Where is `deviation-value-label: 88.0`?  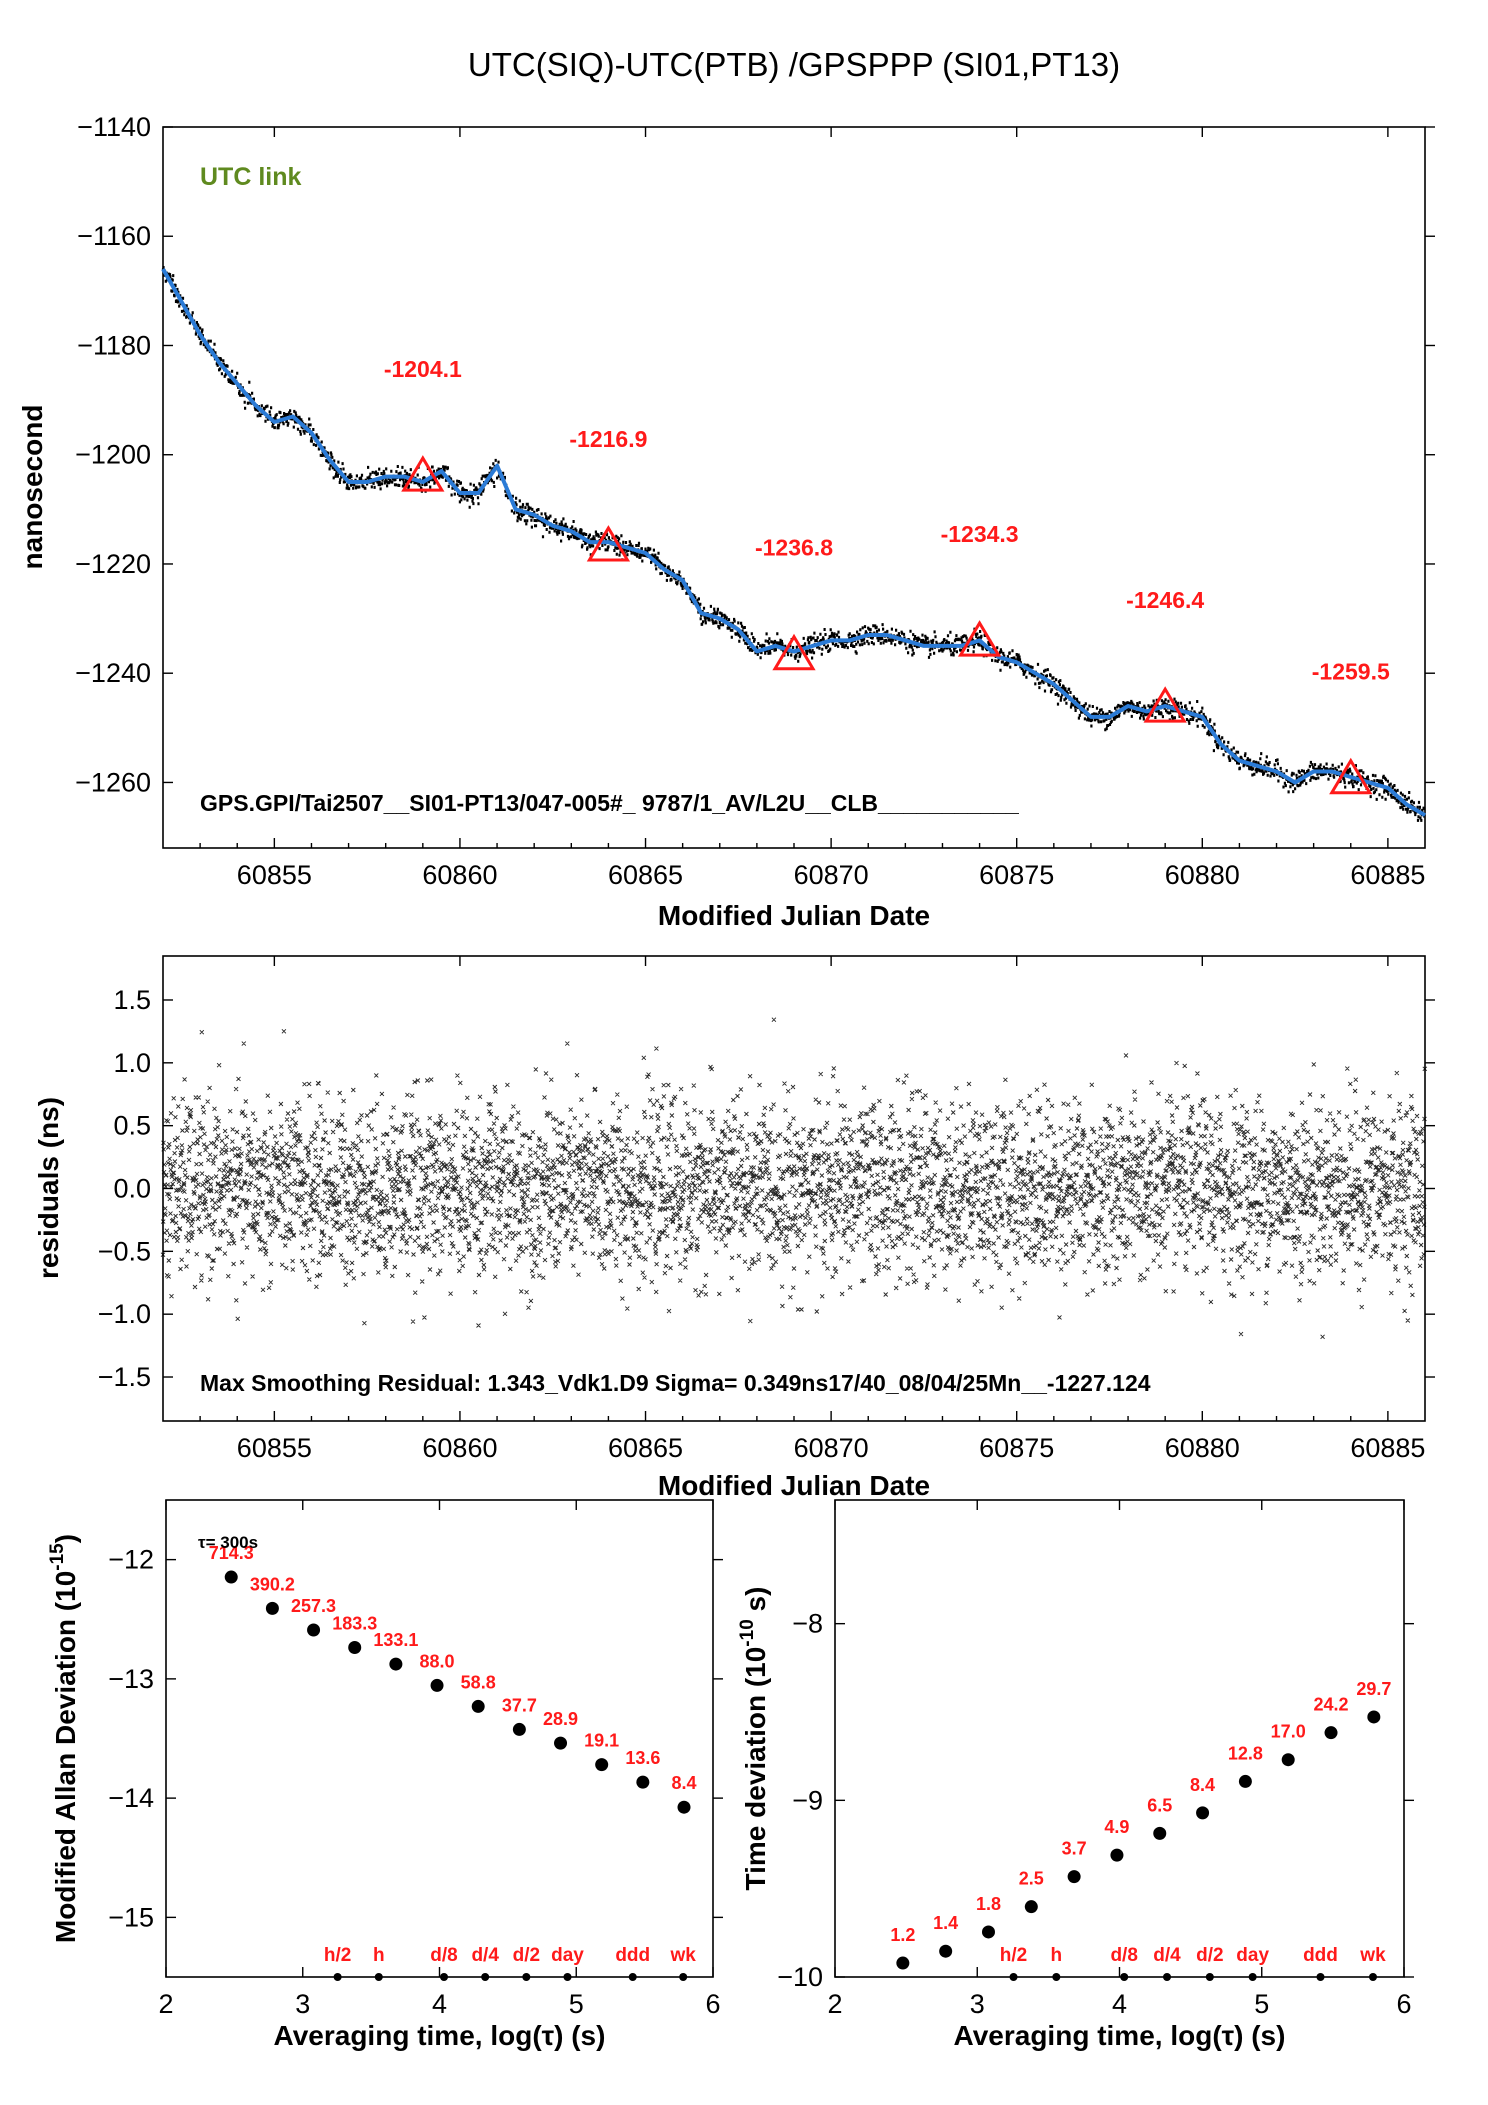
deviation-value-label: 88.0 is located at coordinates (437, 1661).